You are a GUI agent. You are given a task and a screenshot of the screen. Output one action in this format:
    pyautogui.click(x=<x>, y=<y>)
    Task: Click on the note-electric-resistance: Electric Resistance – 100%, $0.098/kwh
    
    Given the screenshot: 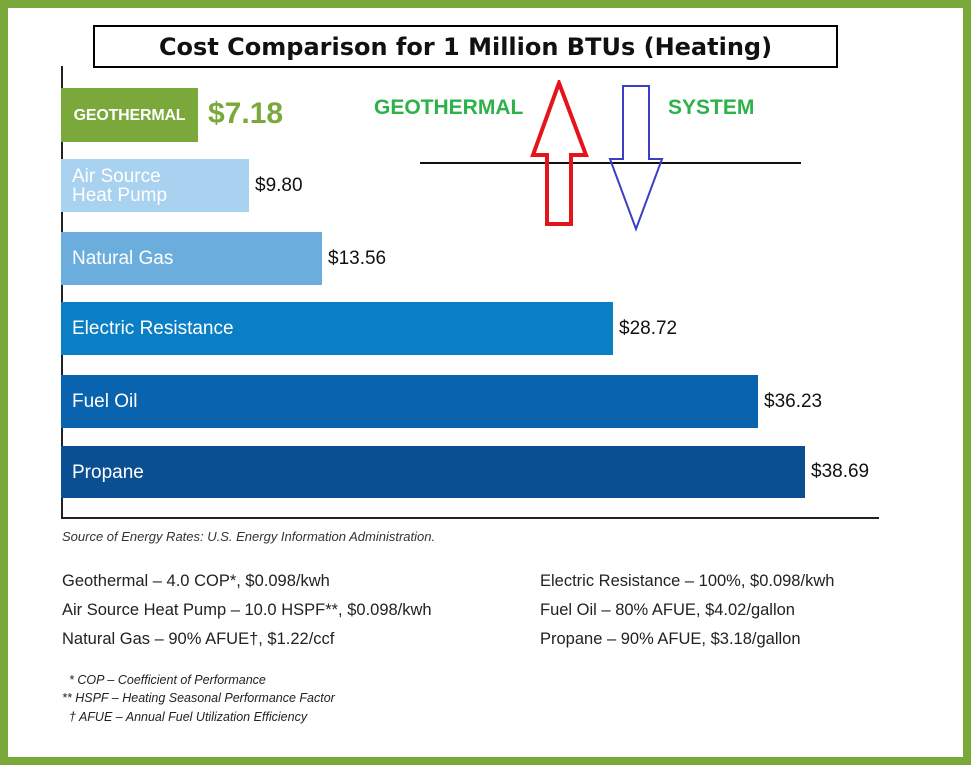 What is the action you would take?
    pyautogui.click(x=687, y=581)
    